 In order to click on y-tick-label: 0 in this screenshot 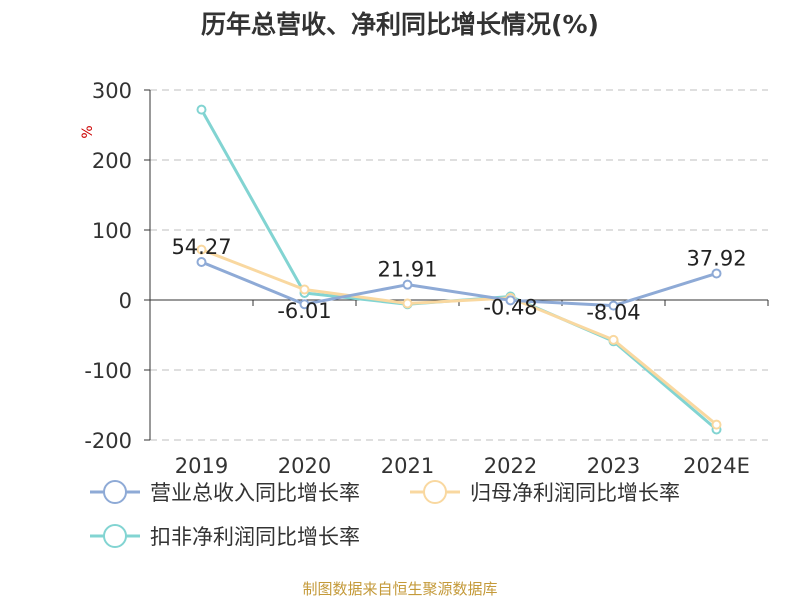, I will do `click(125, 301)`.